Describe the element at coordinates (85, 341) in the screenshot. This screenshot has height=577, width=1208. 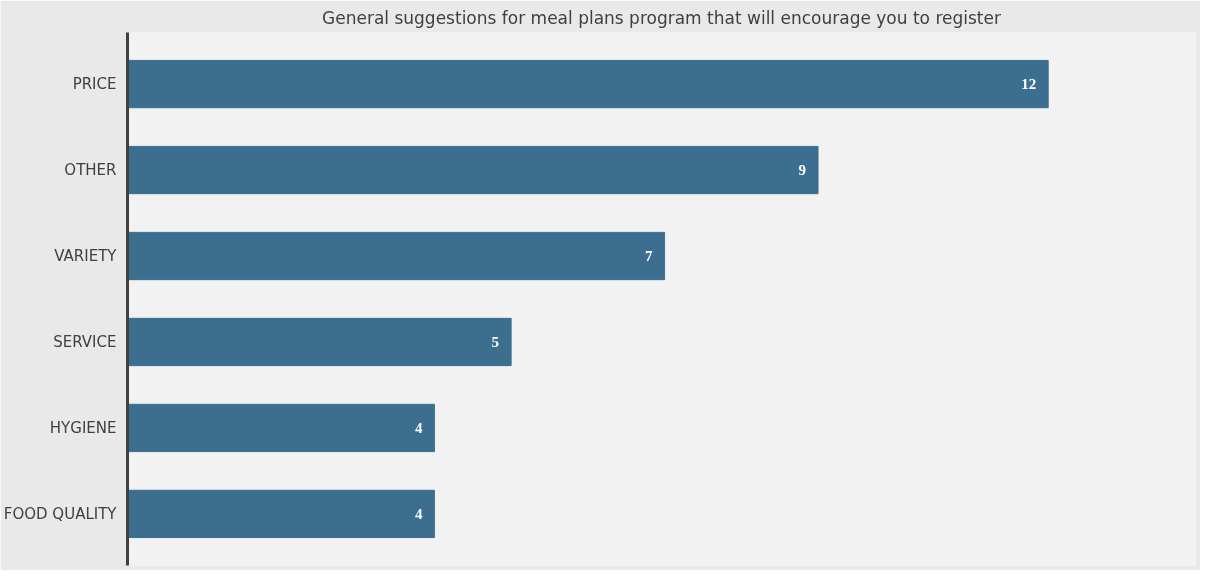
I see `y-tick-label: SERVICE` at that location.